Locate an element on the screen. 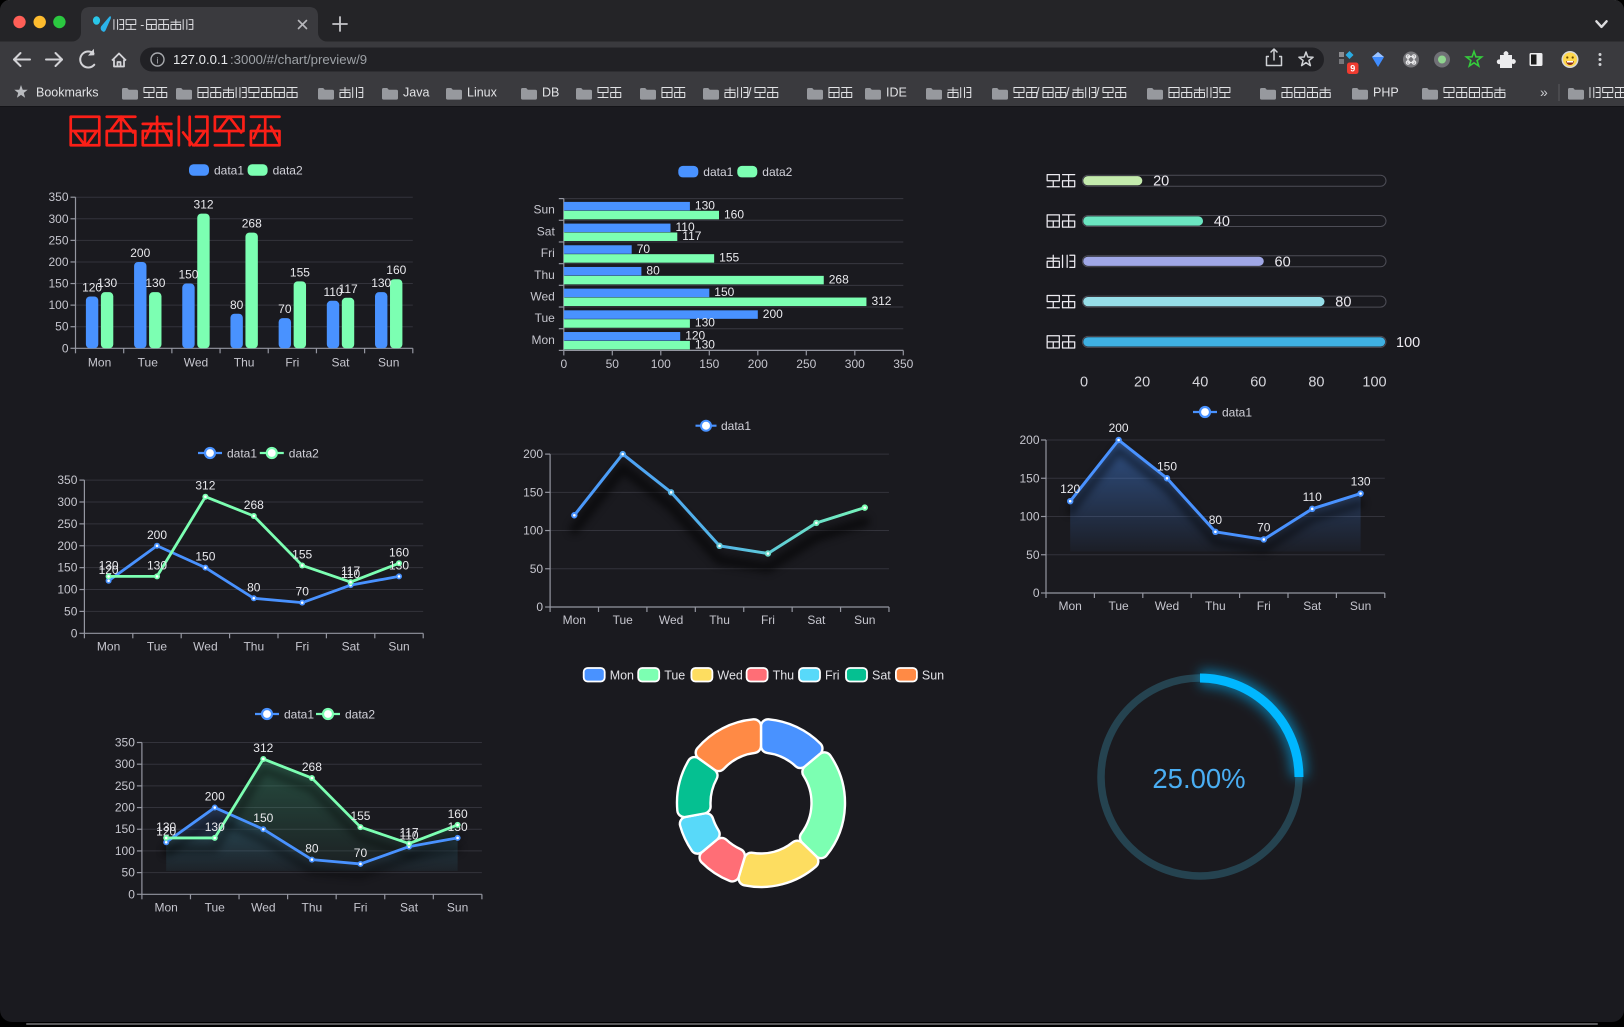  svg-text: 117 is located at coordinates (408, 833).